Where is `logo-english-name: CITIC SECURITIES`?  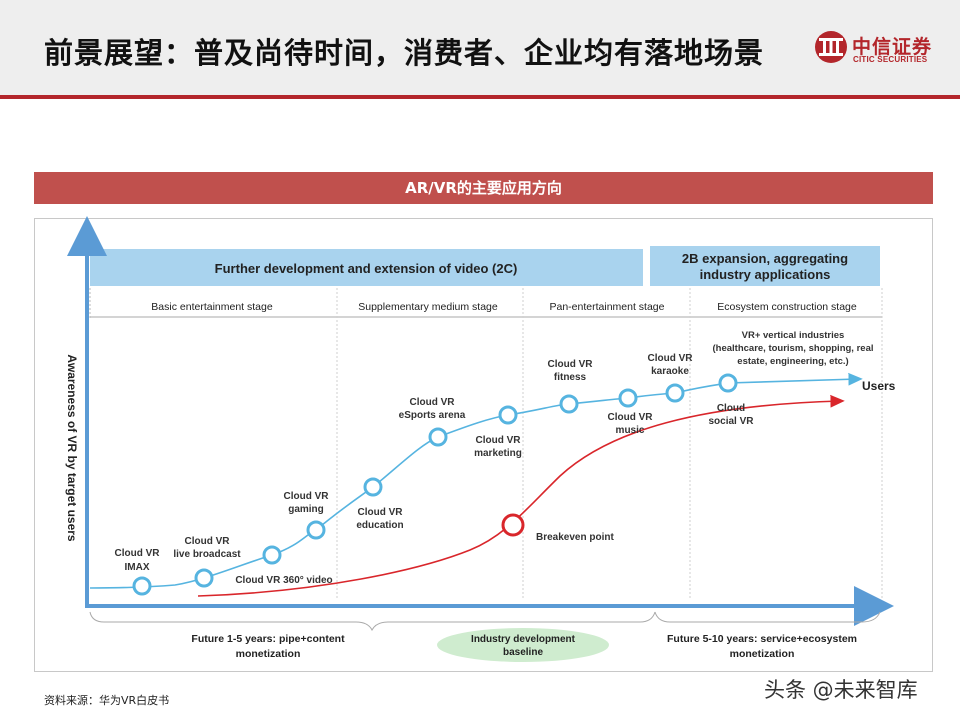
logo-english-name: CITIC SECURITIES is located at coordinates (890, 59).